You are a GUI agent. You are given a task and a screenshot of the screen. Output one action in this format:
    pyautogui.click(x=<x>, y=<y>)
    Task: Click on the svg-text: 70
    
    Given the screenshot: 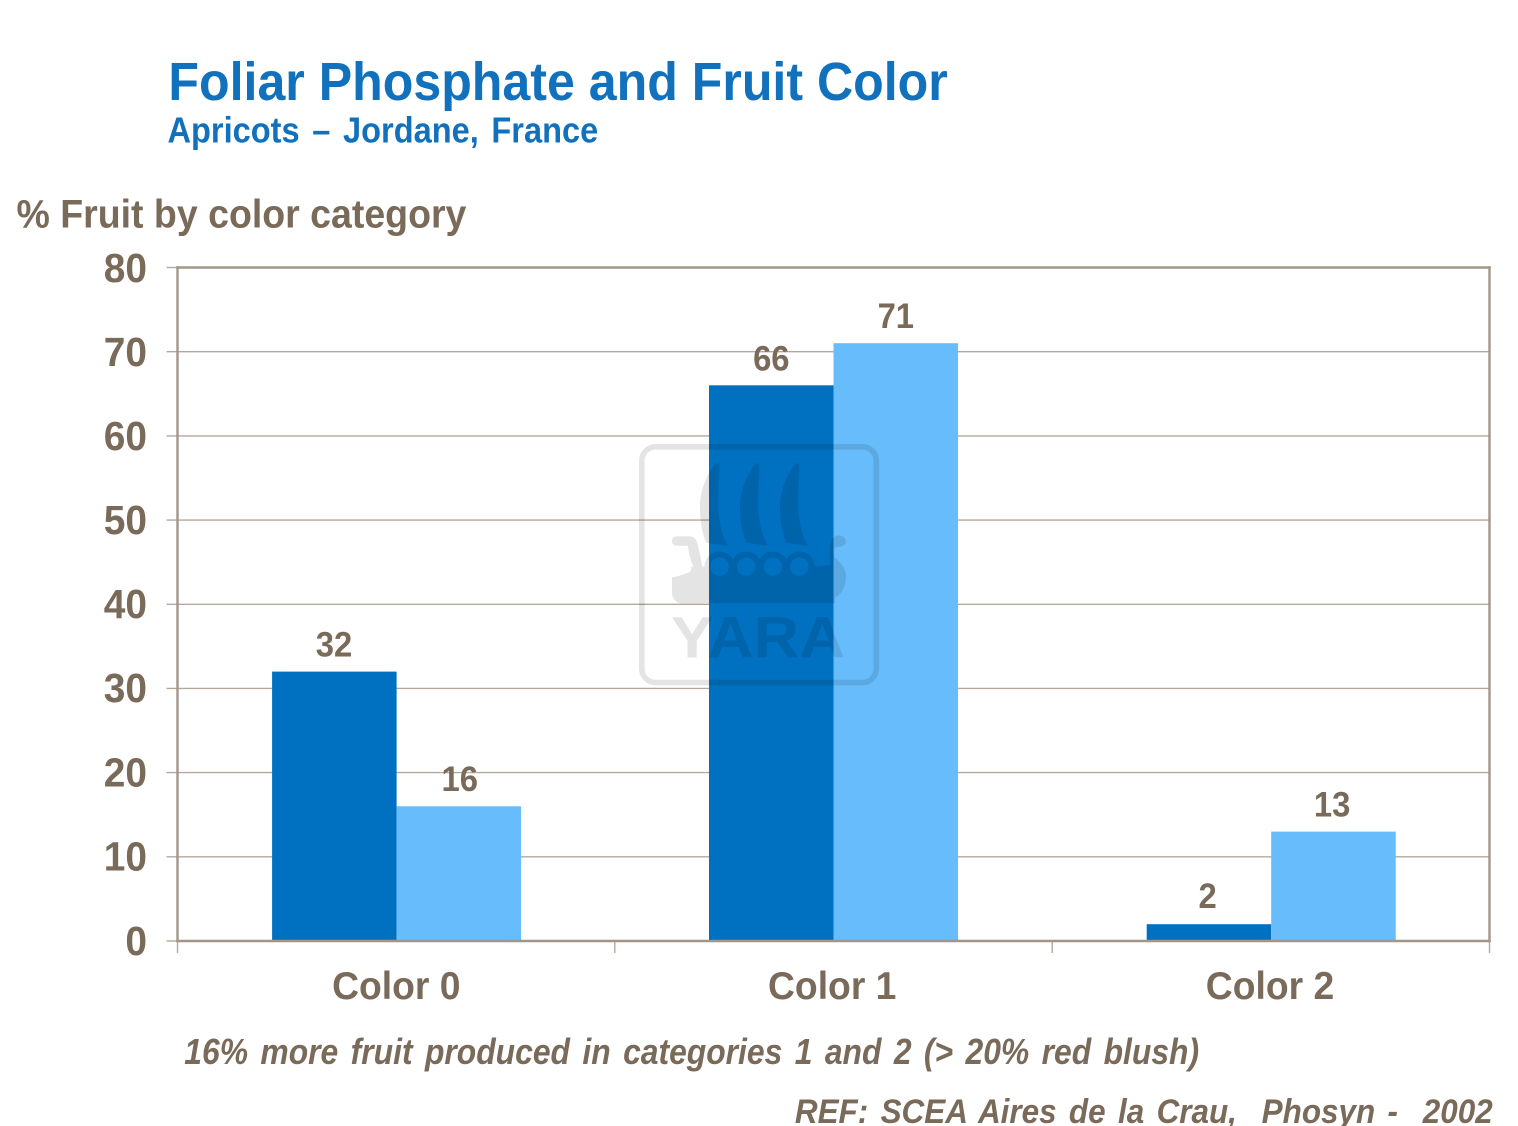 What is the action you would take?
    pyautogui.click(x=125, y=352)
    